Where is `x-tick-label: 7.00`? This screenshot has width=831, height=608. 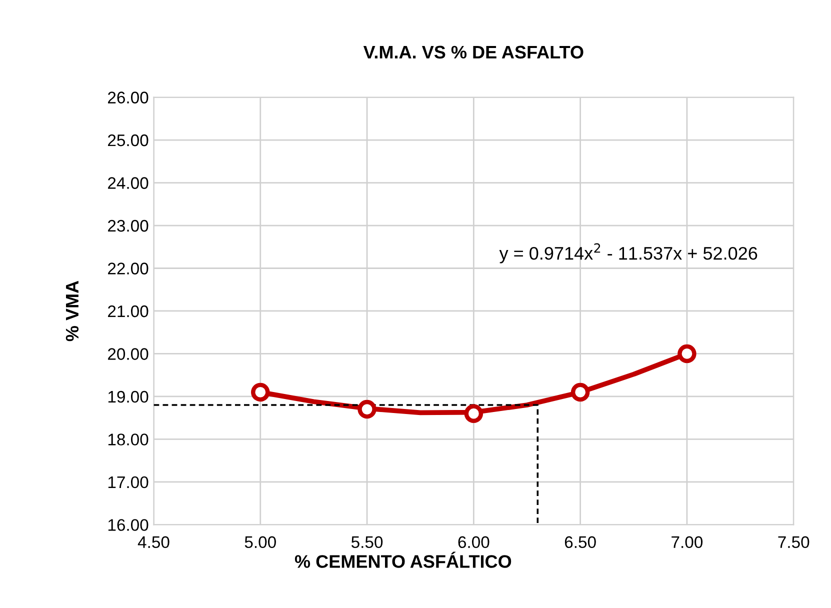 x-tick-label: 7.00 is located at coordinates (687, 542).